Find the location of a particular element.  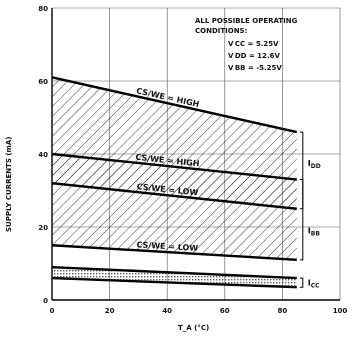

condition-vcc: V CC = 5.25V is located at coordinates (253, 44).